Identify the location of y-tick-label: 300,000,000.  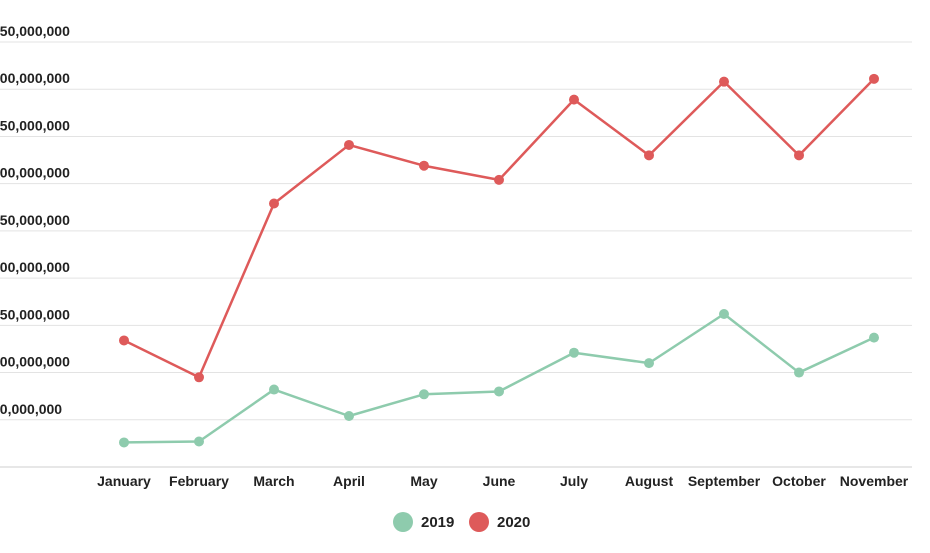
(35, 173).